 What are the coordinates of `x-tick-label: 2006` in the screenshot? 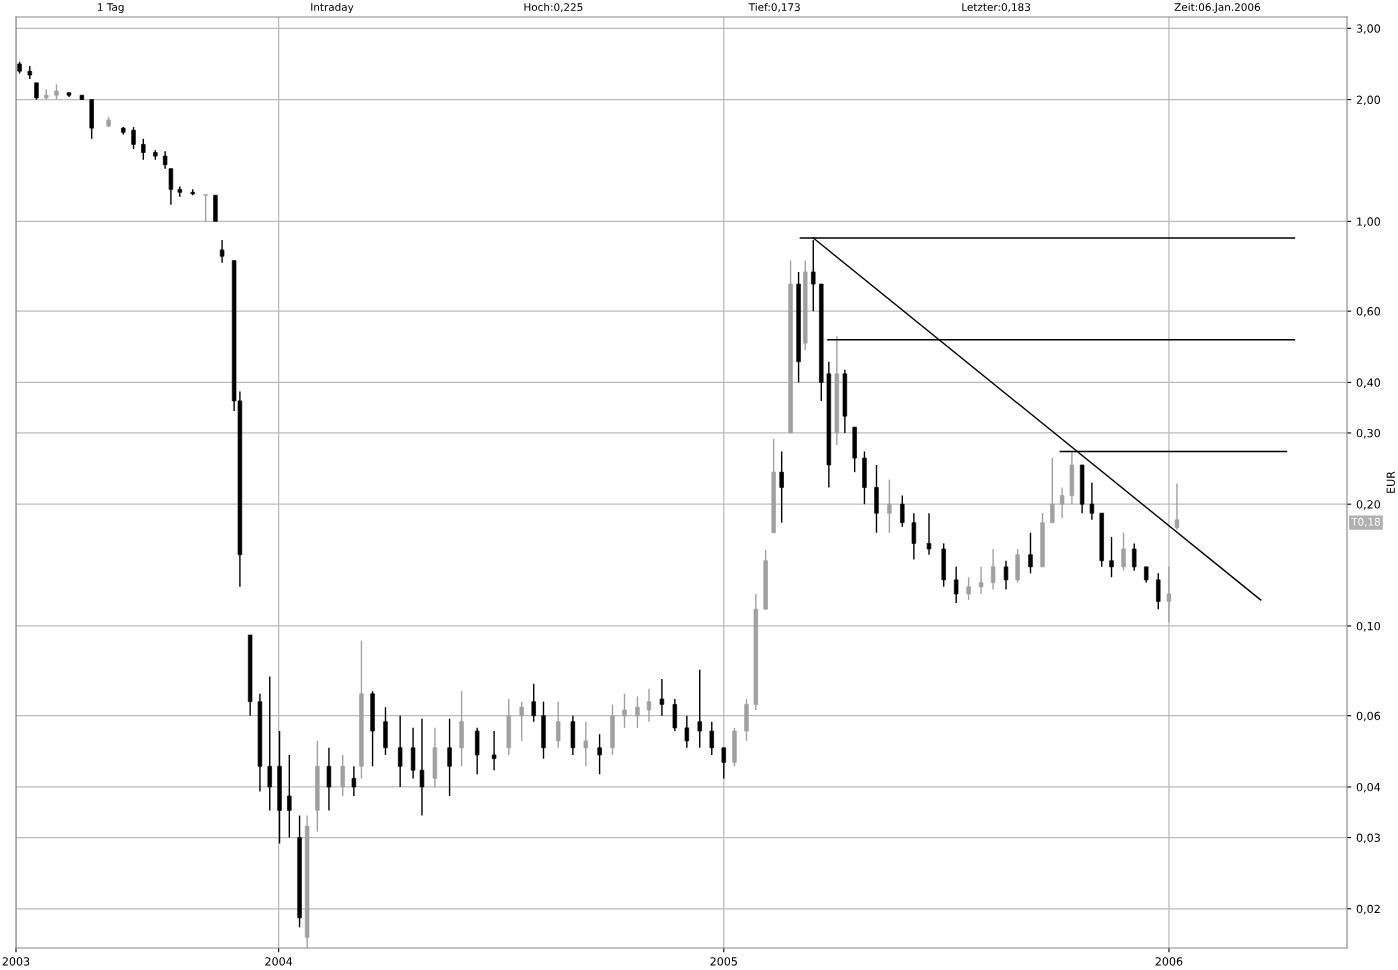 It's located at (1169, 961).